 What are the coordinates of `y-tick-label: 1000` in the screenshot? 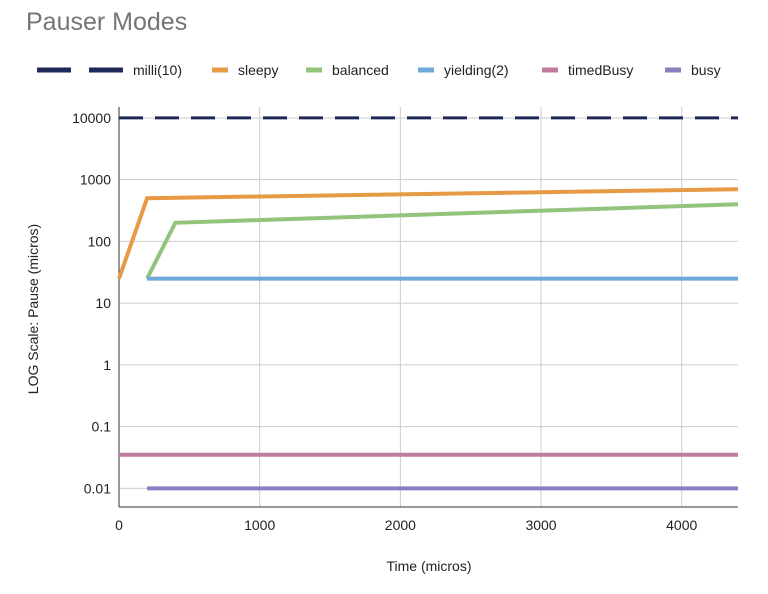 It's located at (95, 180).